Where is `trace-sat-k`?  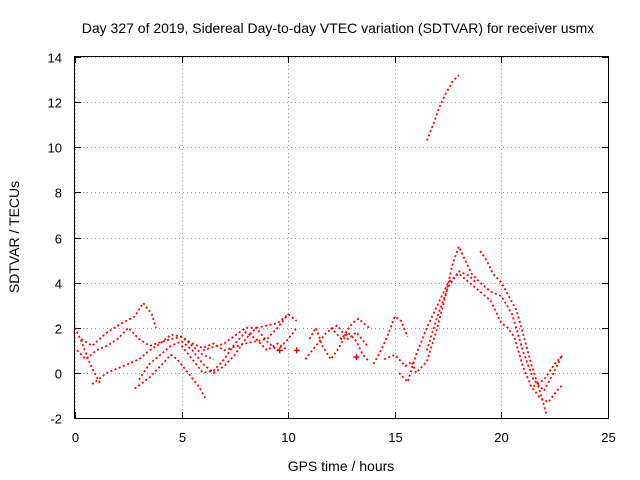
trace-sat-k is located at coordinates (350, 329).